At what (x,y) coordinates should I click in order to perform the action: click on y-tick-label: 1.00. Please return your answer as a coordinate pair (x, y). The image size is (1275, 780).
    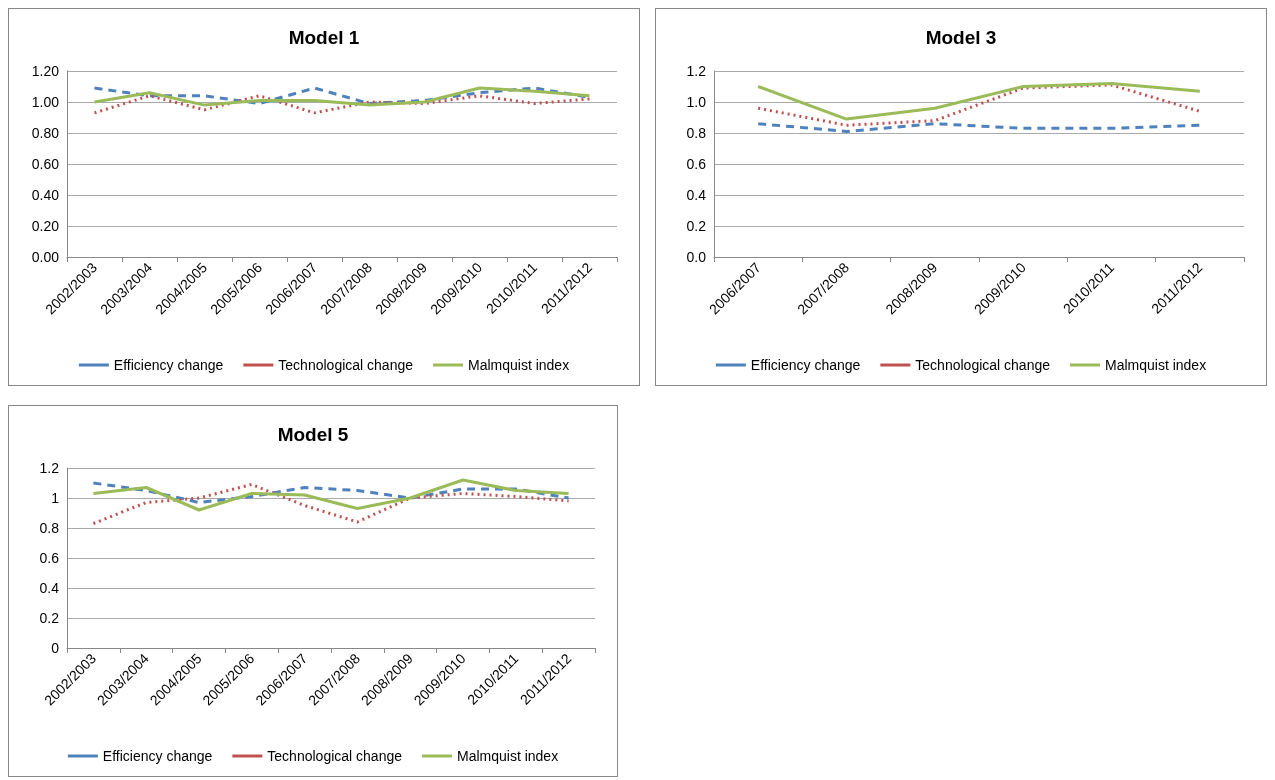
    Looking at the image, I should click on (45, 102).